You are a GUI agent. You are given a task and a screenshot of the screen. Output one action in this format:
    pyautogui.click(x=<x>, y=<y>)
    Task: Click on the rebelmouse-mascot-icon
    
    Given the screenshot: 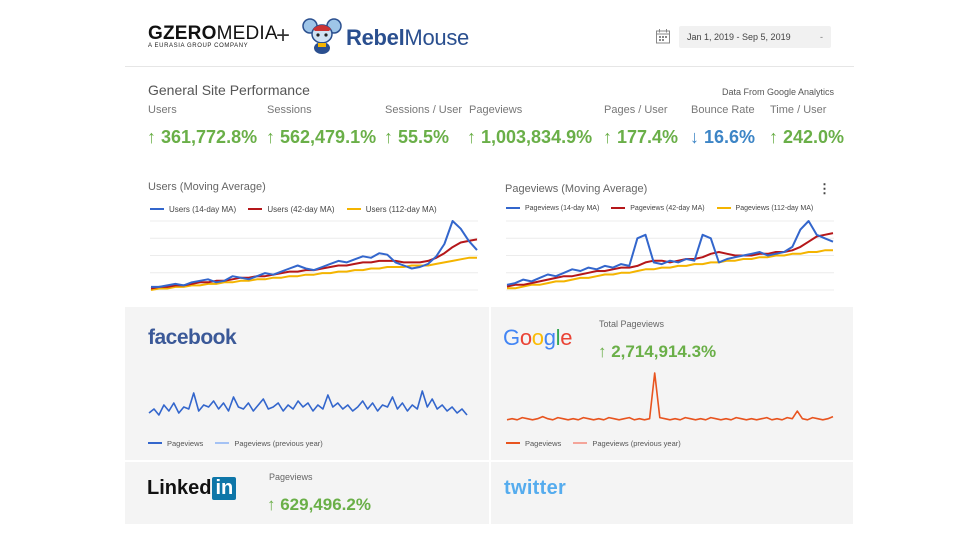 What is the action you would take?
    pyautogui.click(x=322, y=38)
    